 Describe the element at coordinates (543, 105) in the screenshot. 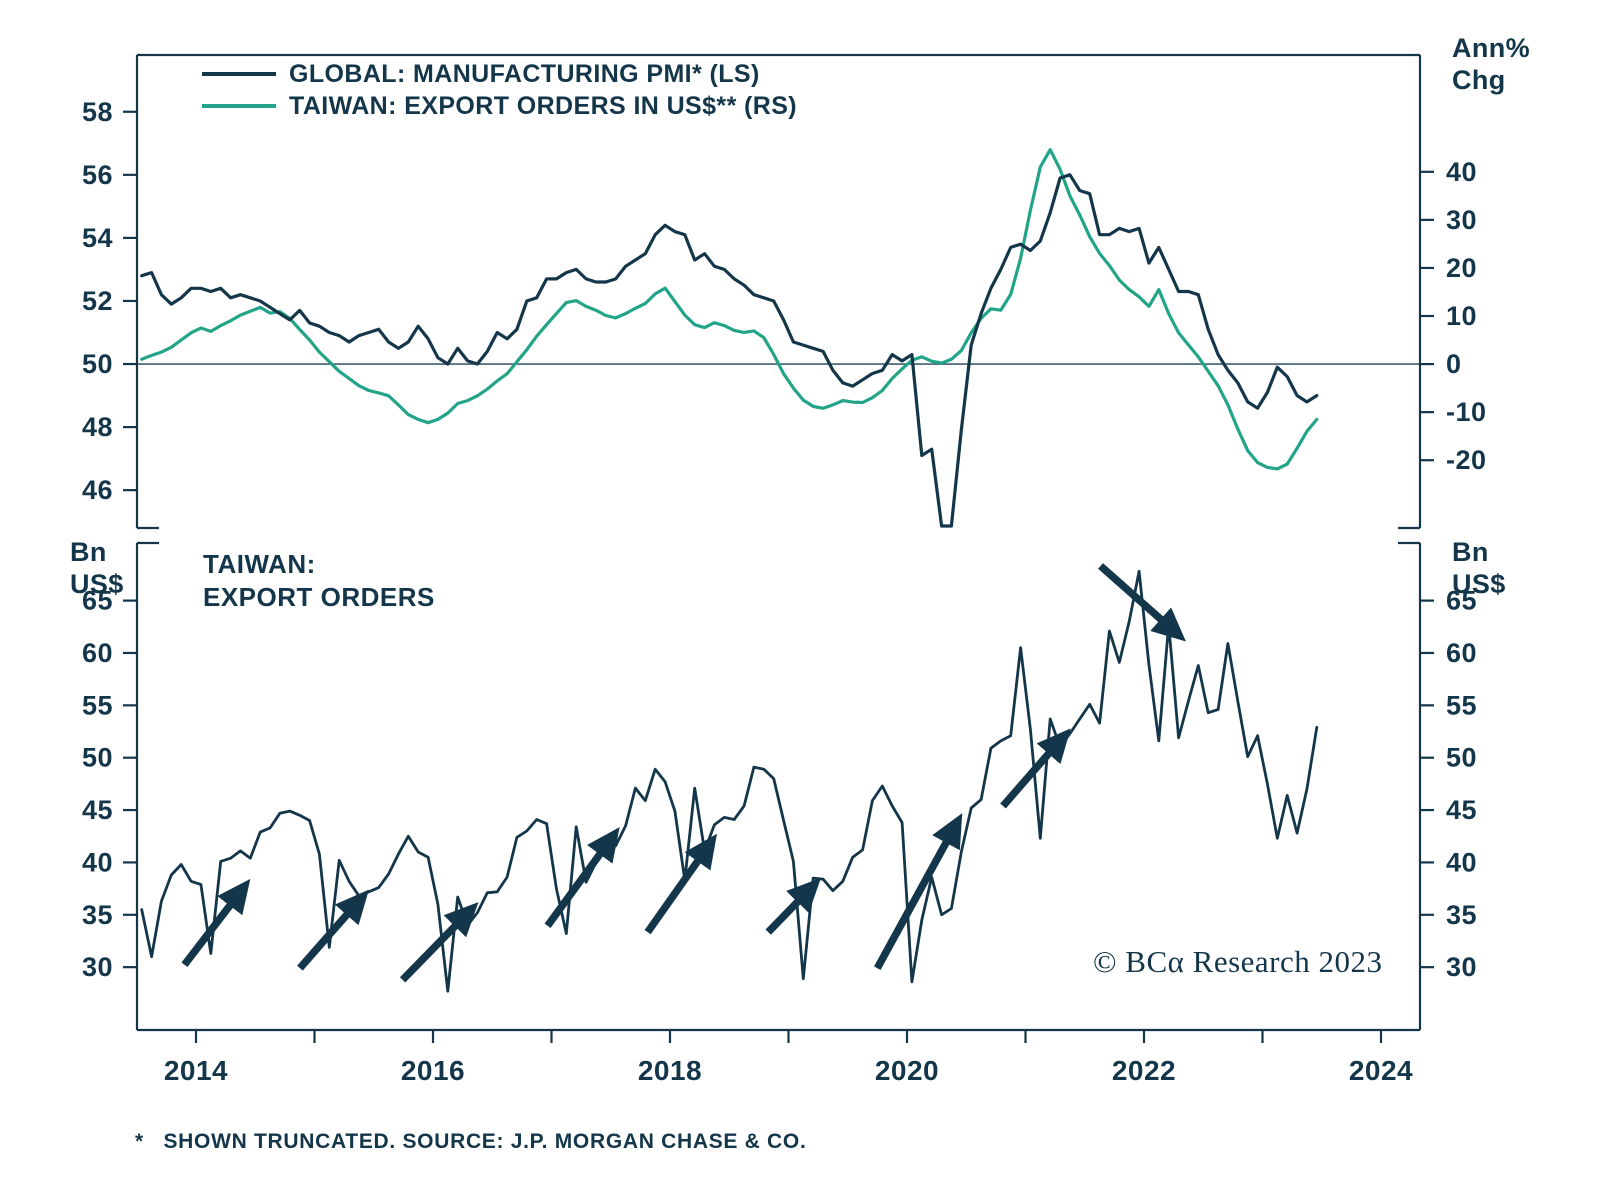

I see `legend-label-orders: TAIWAN: EXPORT ORDERS IN US$** (RS)` at that location.